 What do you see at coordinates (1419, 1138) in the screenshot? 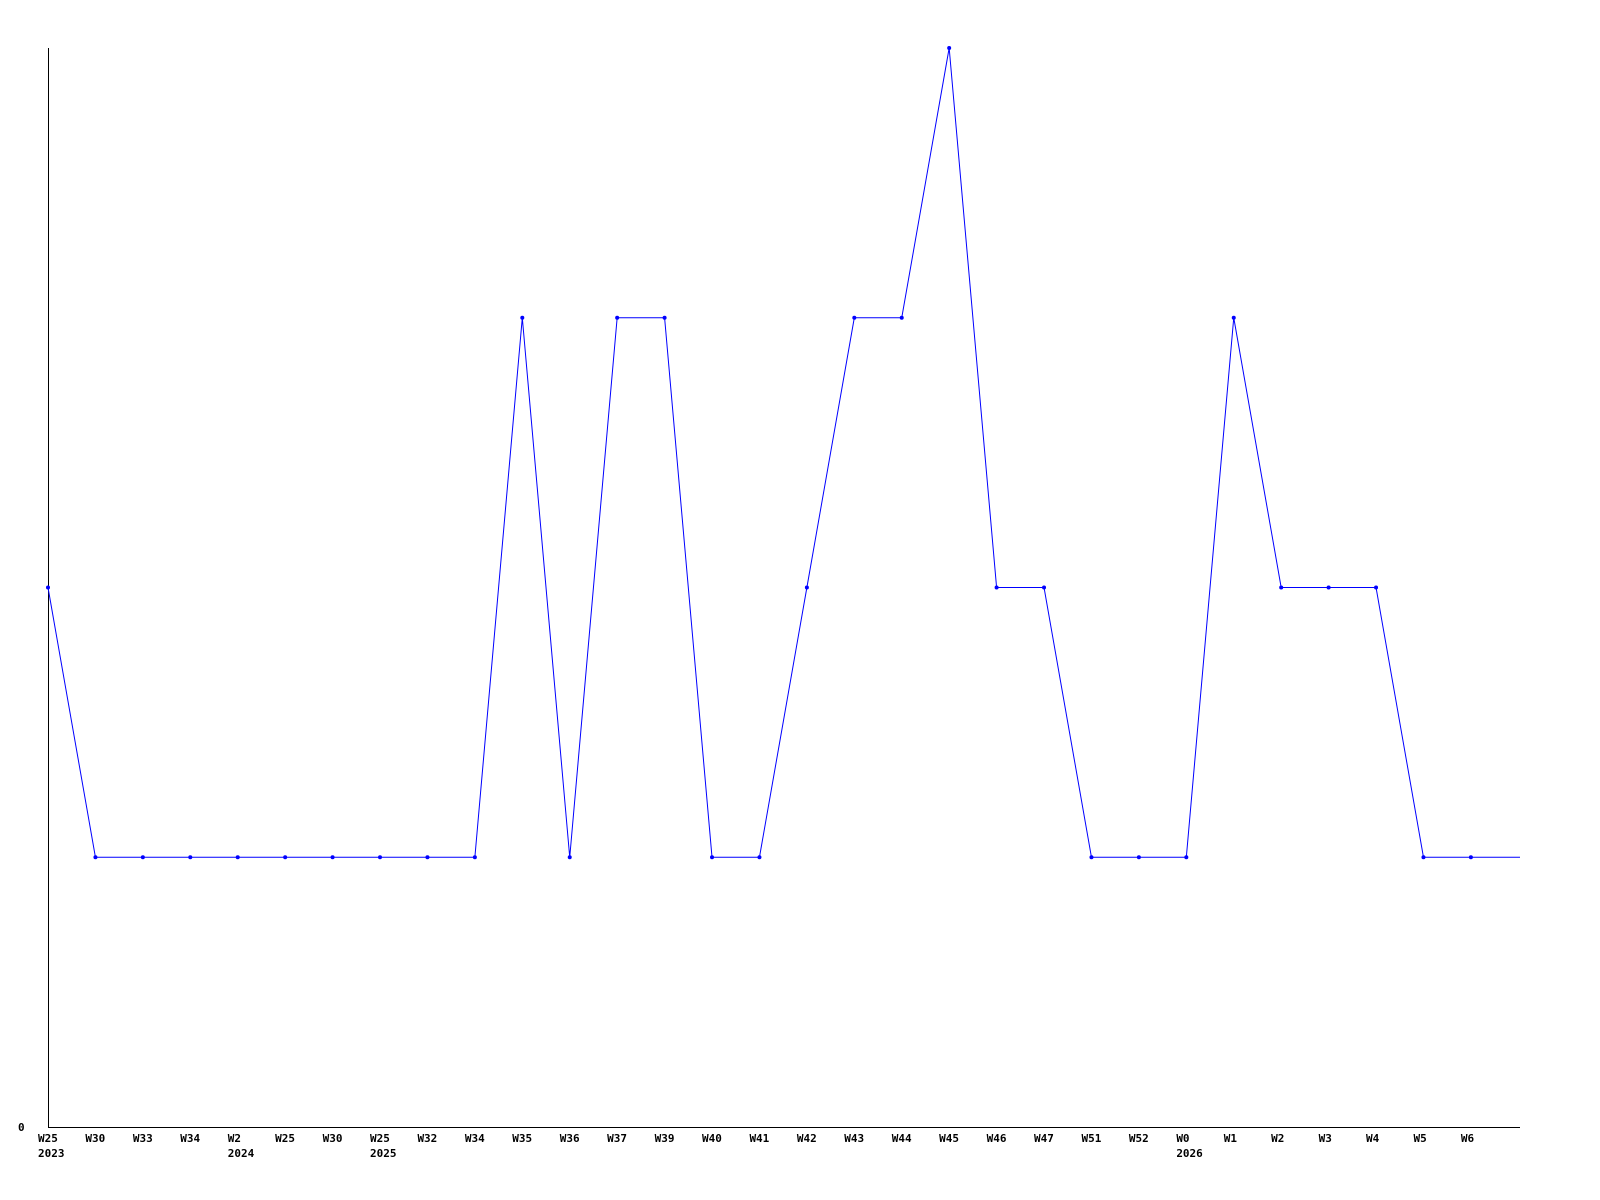
I see `x-tick-label: W5` at bounding box center [1419, 1138].